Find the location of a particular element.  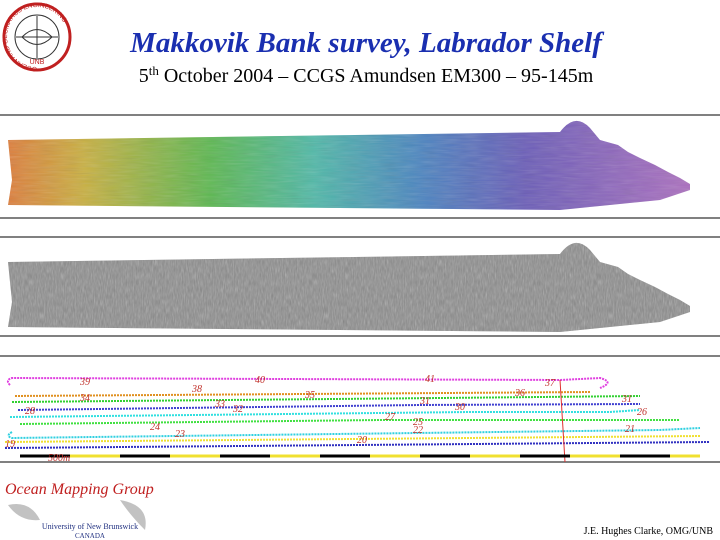

track-label: 28 is located at coordinates (30, 411).